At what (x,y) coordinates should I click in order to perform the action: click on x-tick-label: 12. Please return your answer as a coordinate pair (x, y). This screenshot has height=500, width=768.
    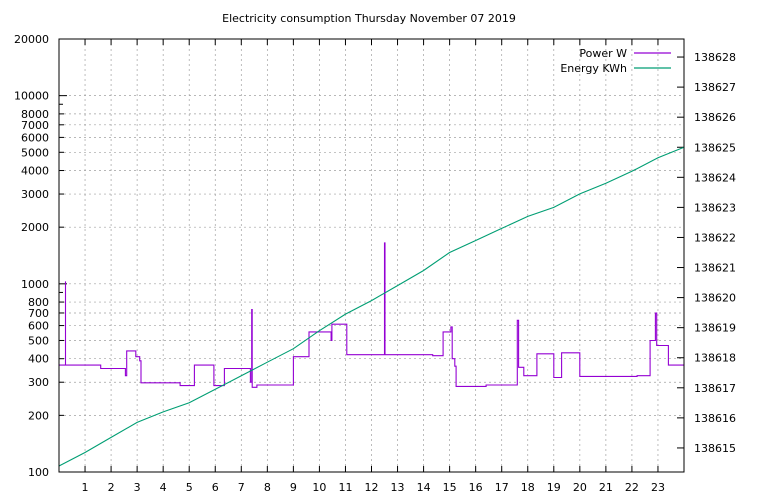
    Looking at the image, I should click on (372, 487).